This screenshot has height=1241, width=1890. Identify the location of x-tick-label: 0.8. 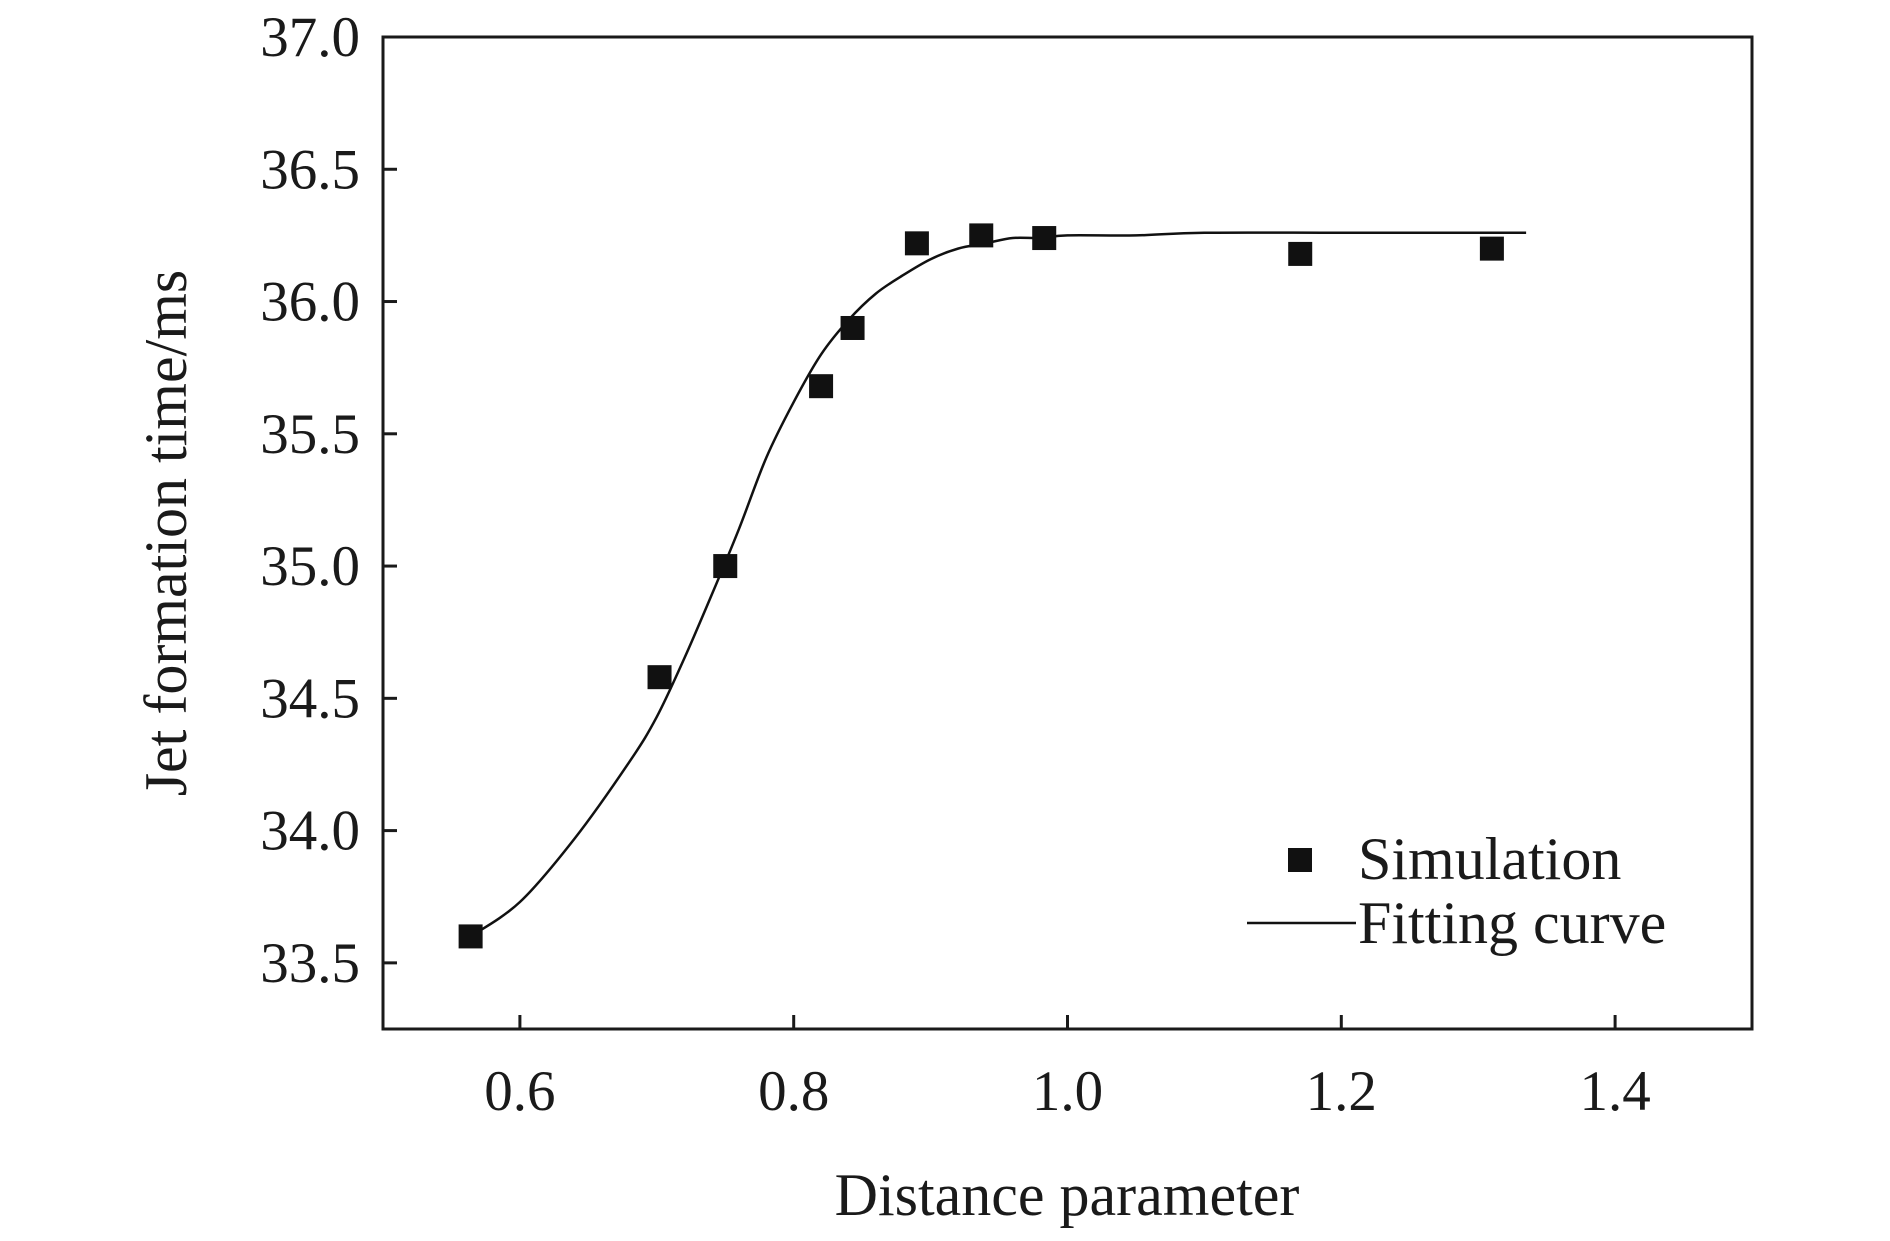
(793, 1091).